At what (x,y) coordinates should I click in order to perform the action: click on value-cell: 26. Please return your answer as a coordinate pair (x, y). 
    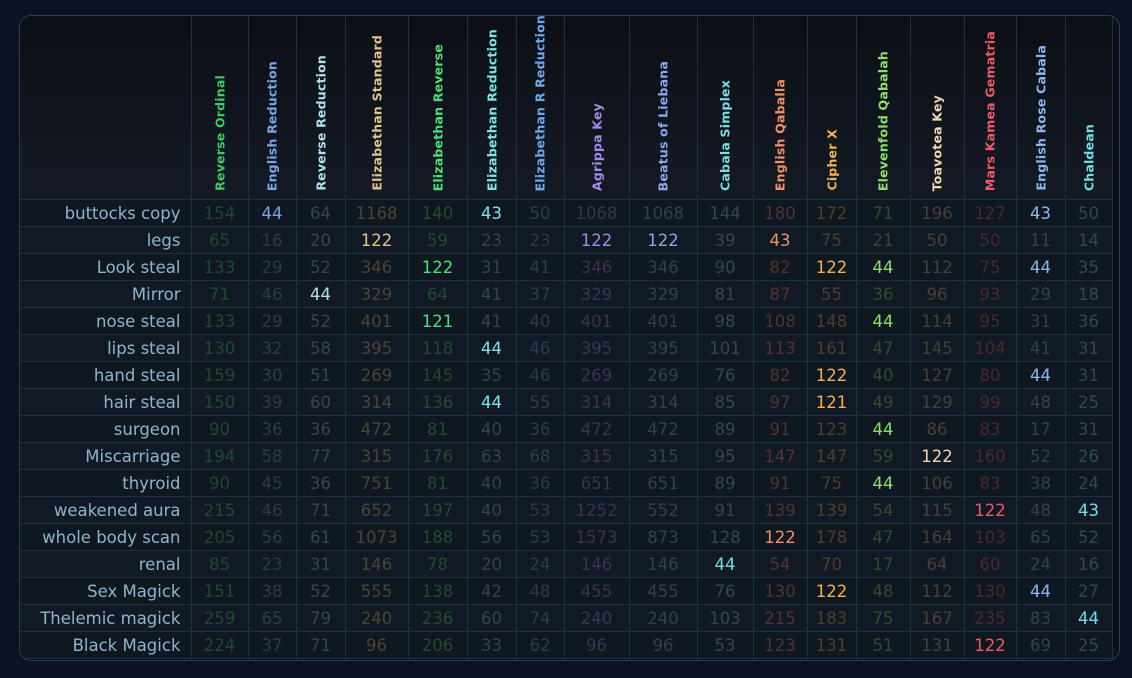
    Looking at the image, I should click on (1088, 456).